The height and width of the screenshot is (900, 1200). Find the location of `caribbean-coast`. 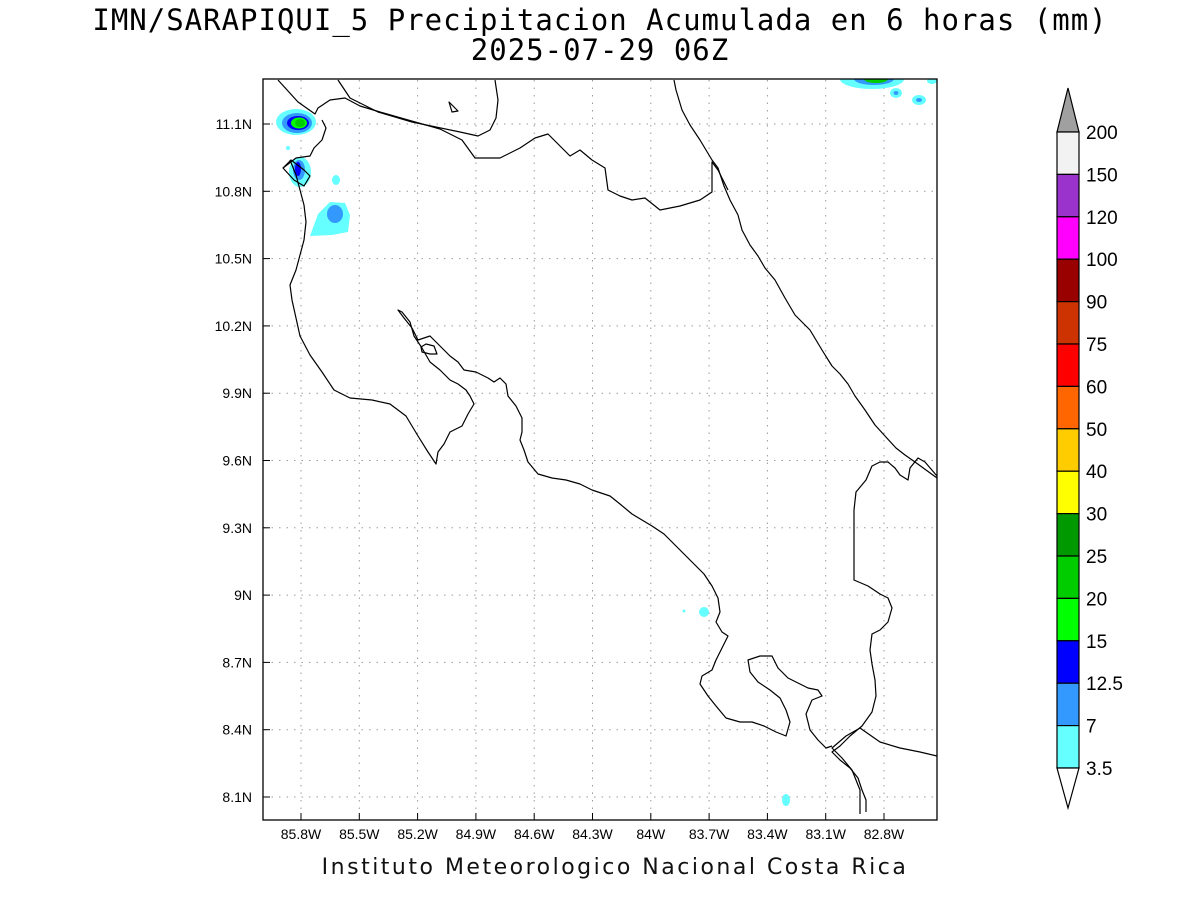

caribbean-coast is located at coordinates (805, 279).